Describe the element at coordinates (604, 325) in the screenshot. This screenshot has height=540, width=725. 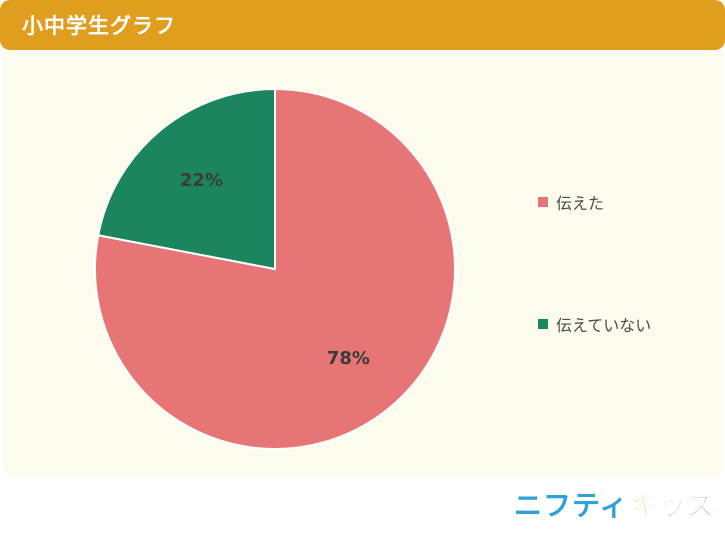
I see `legend-label-not-told: 伝えていない` at that location.